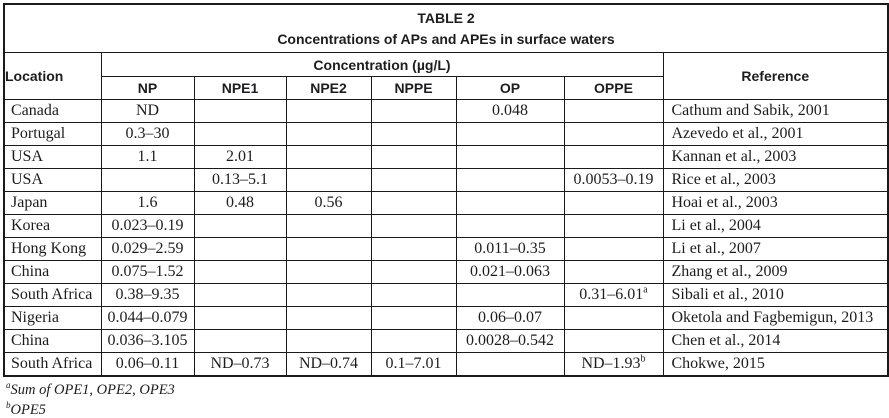  What do you see at coordinates (240, 203) in the screenshot?
I see `npe1-cell: 0.48` at bounding box center [240, 203].